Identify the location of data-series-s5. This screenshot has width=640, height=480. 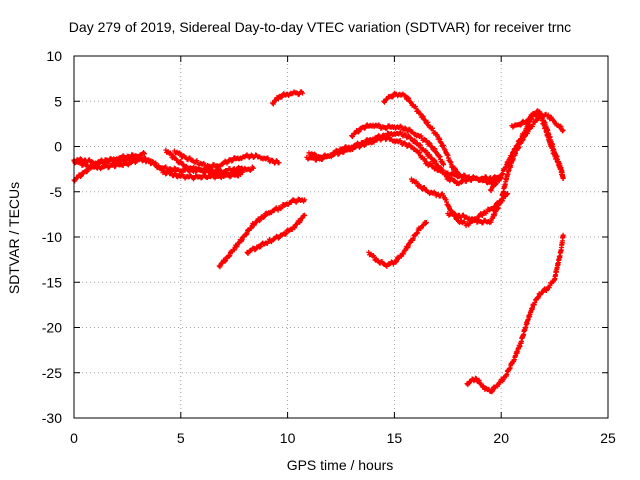
(203, 163).